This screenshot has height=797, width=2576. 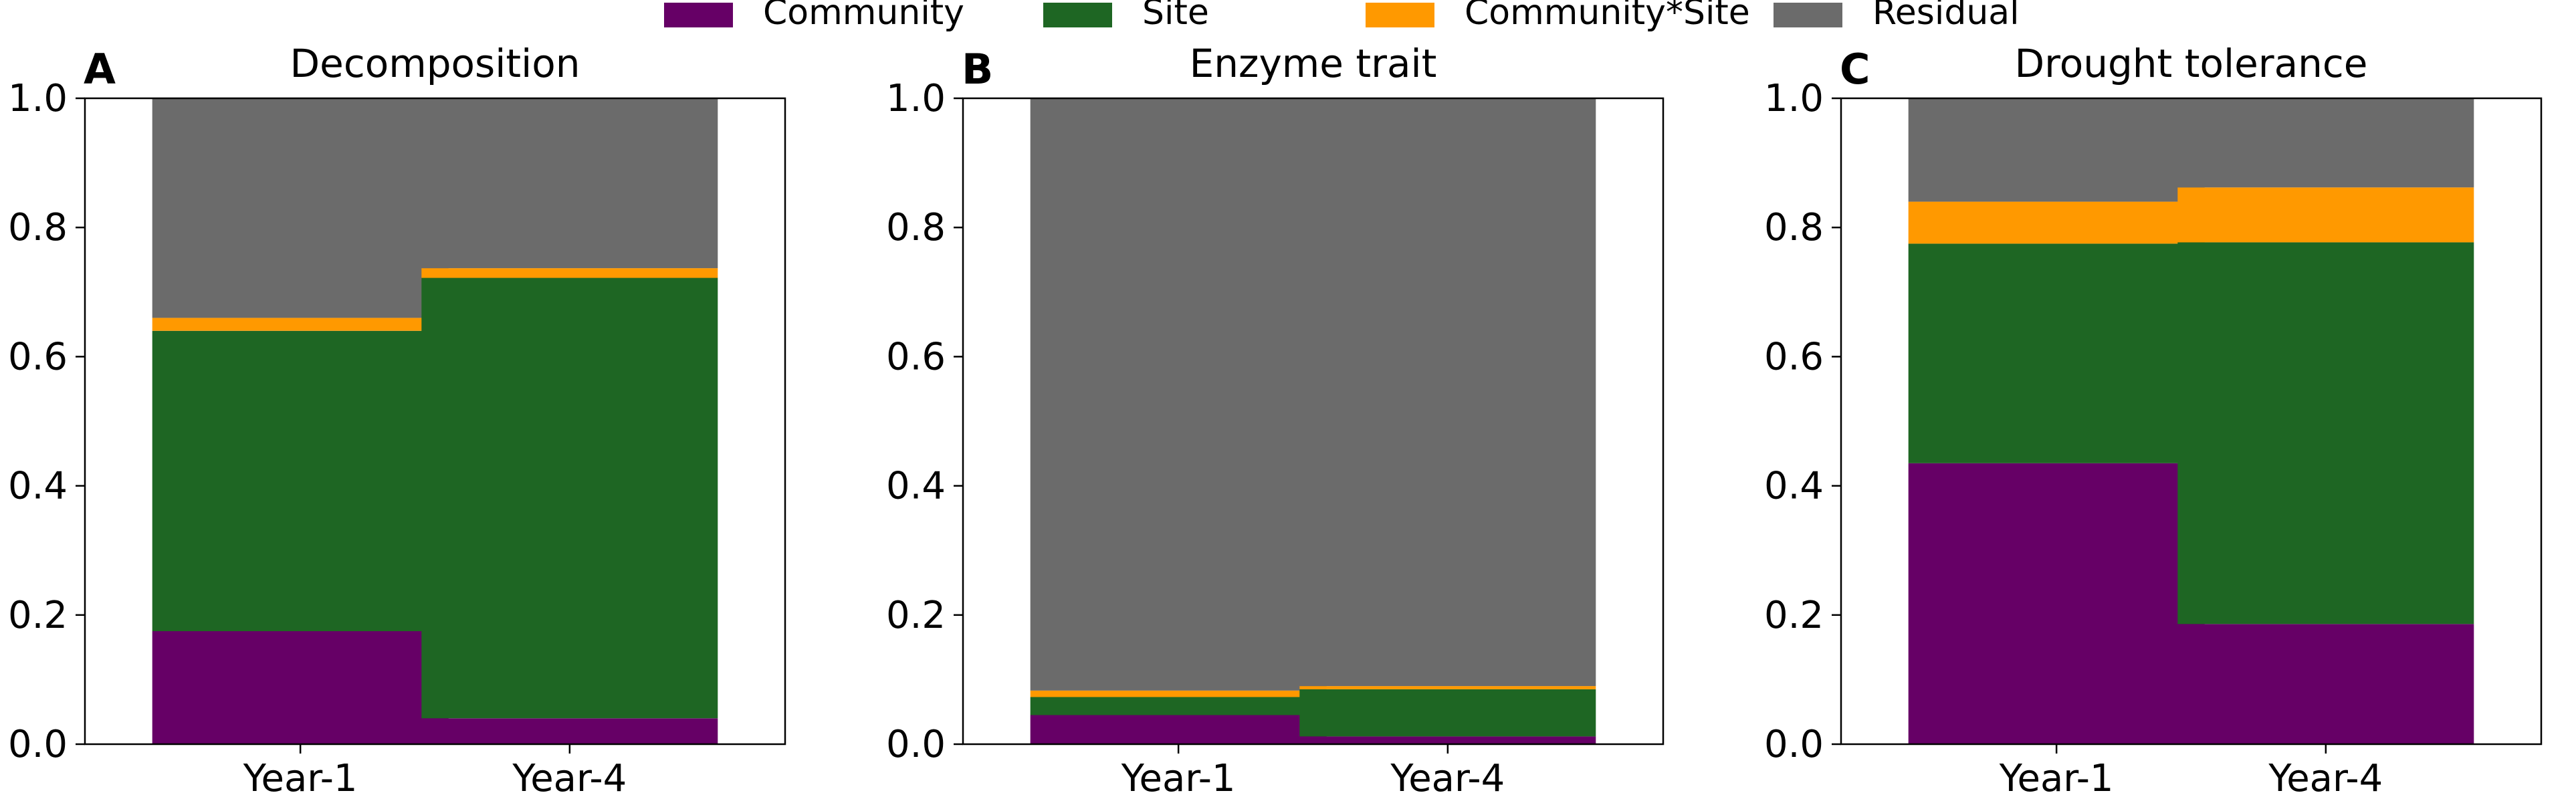 What do you see at coordinates (2191, 63) in the screenshot?
I see `panel-title: Drought tolerance` at bounding box center [2191, 63].